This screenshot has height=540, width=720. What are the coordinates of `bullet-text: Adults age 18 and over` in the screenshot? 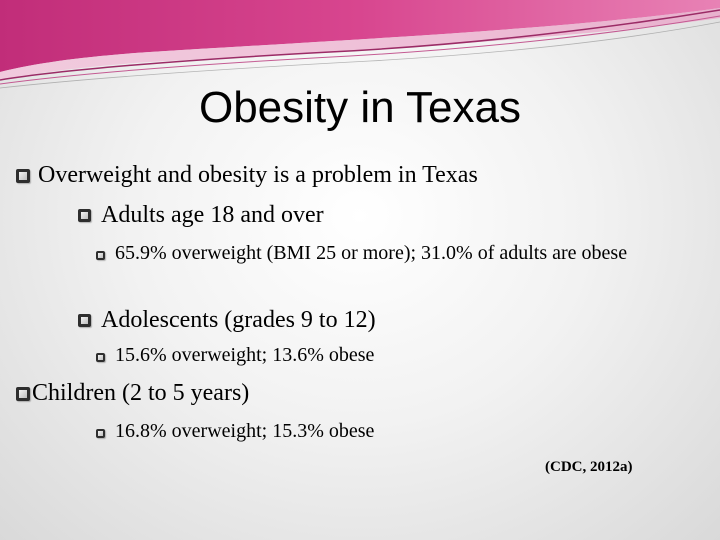 It's located at (212, 215).